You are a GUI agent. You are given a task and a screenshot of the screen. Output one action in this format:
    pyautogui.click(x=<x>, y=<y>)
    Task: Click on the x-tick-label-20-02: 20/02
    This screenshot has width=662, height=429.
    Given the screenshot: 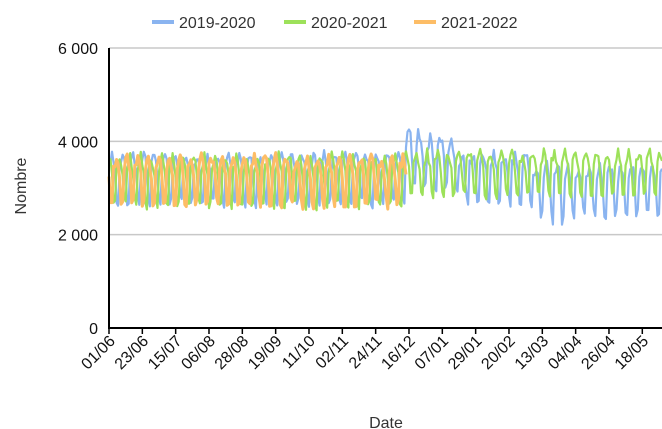 What is the action you would take?
    pyautogui.click(x=498, y=353)
    